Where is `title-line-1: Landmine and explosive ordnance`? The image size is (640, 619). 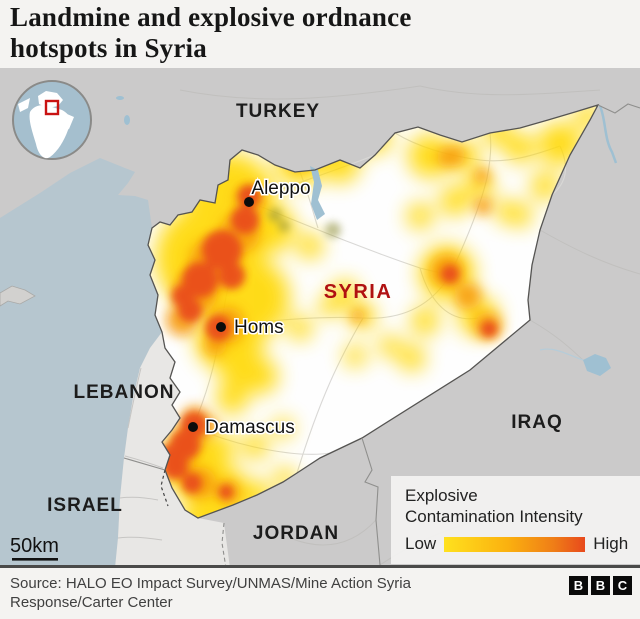 title-line-1: Landmine and explosive ordnance is located at coordinates (211, 17).